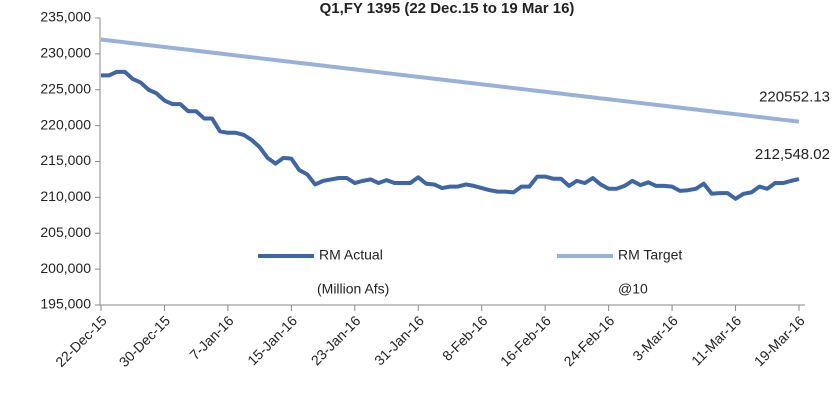 Image resolution: width=834 pixels, height=406 pixels. Describe the element at coordinates (353, 289) in the screenshot. I see `annotation: (Million Afs)` at that location.